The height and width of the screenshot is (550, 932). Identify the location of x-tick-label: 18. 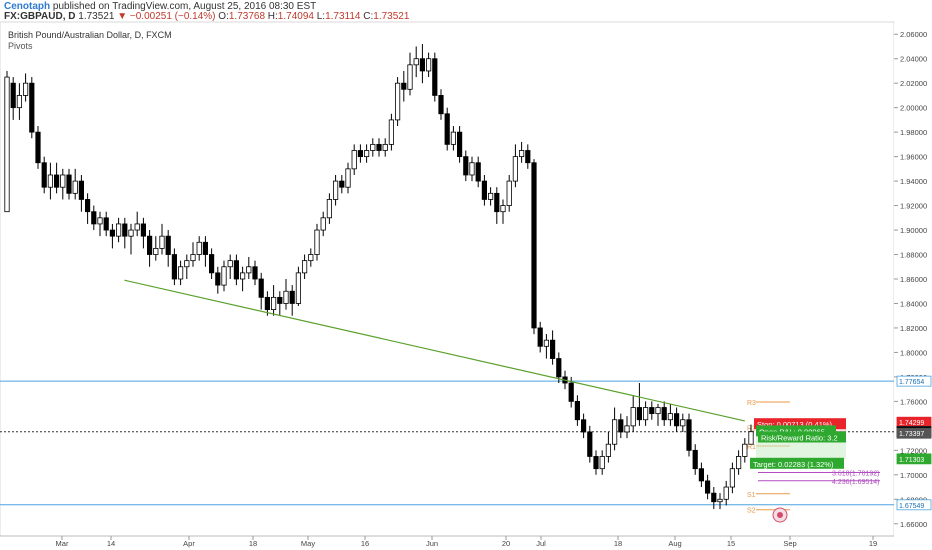
(253, 543).